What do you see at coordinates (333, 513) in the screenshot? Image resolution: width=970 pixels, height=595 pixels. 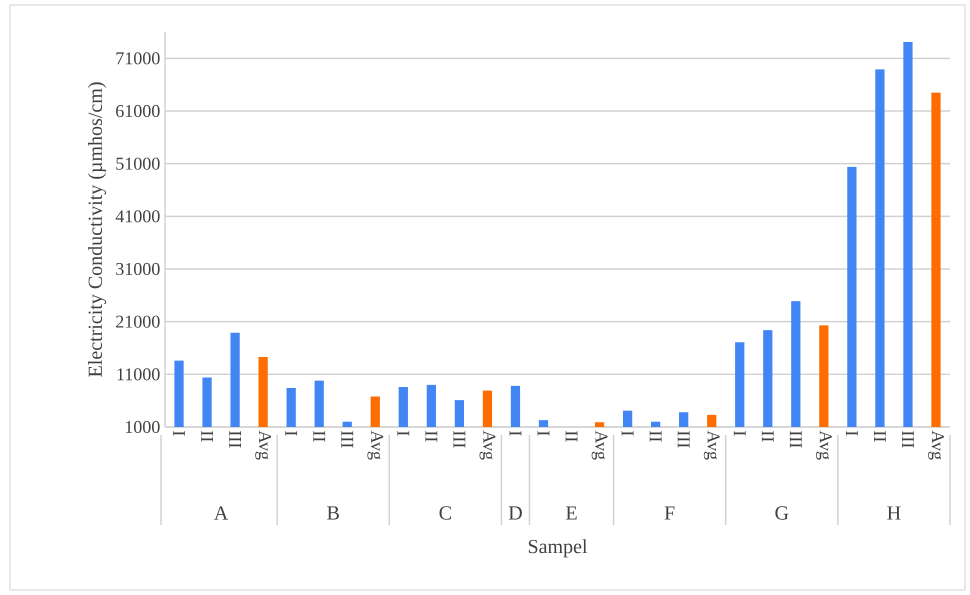 I see `text: B` at bounding box center [333, 513].